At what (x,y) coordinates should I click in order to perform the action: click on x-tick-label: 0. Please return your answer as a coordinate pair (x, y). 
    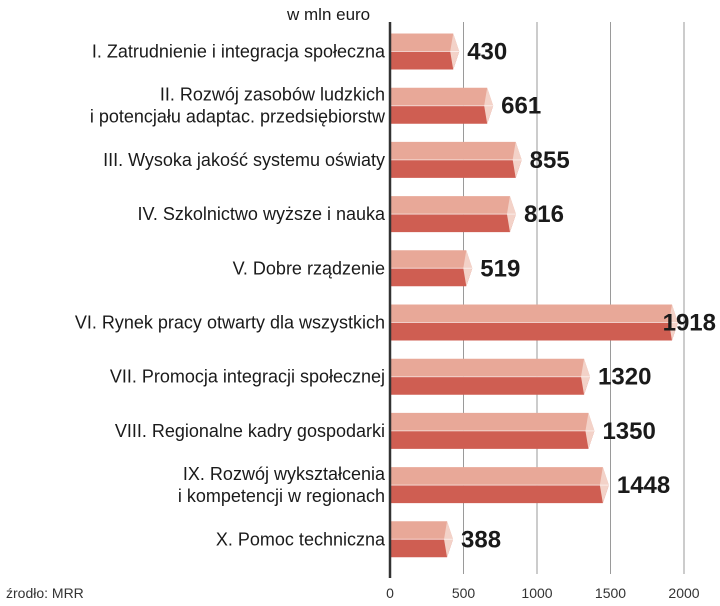
    Looking at the image, I should click on (390, 593).